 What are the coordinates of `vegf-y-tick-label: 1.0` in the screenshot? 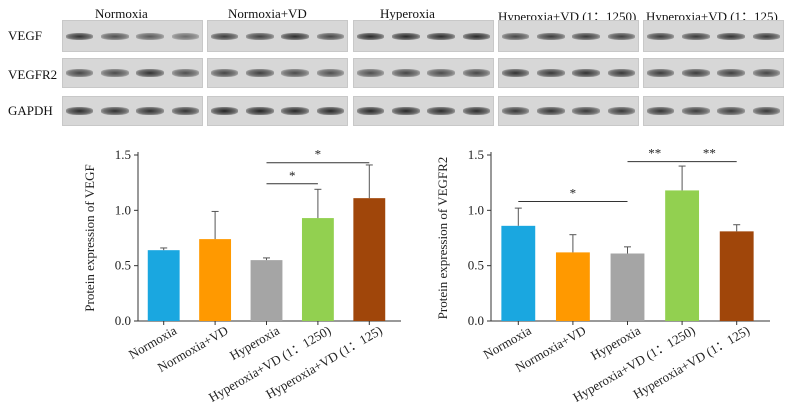 It's located at (123, 209).